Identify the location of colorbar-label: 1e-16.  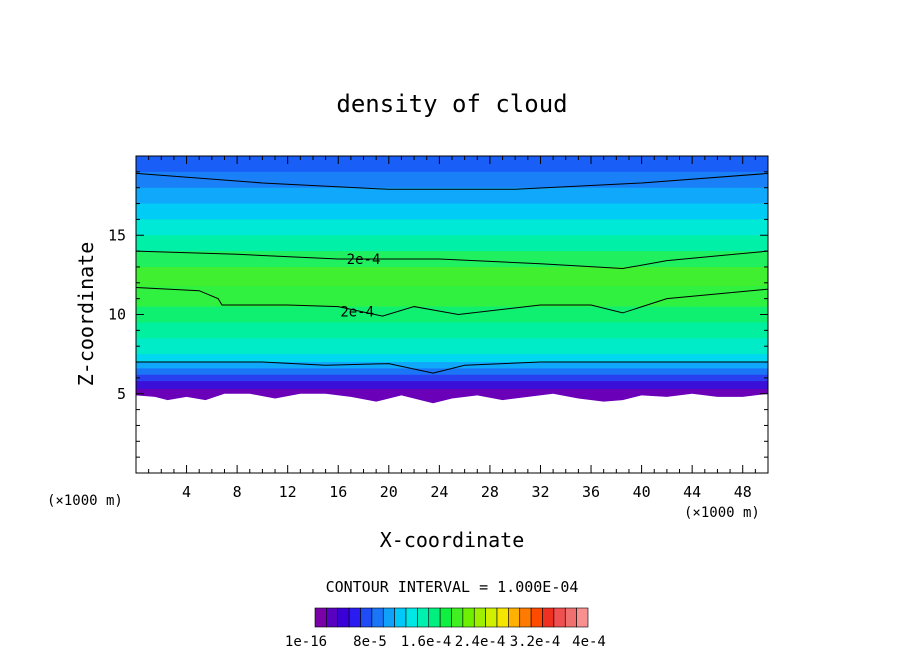
(306, 642).